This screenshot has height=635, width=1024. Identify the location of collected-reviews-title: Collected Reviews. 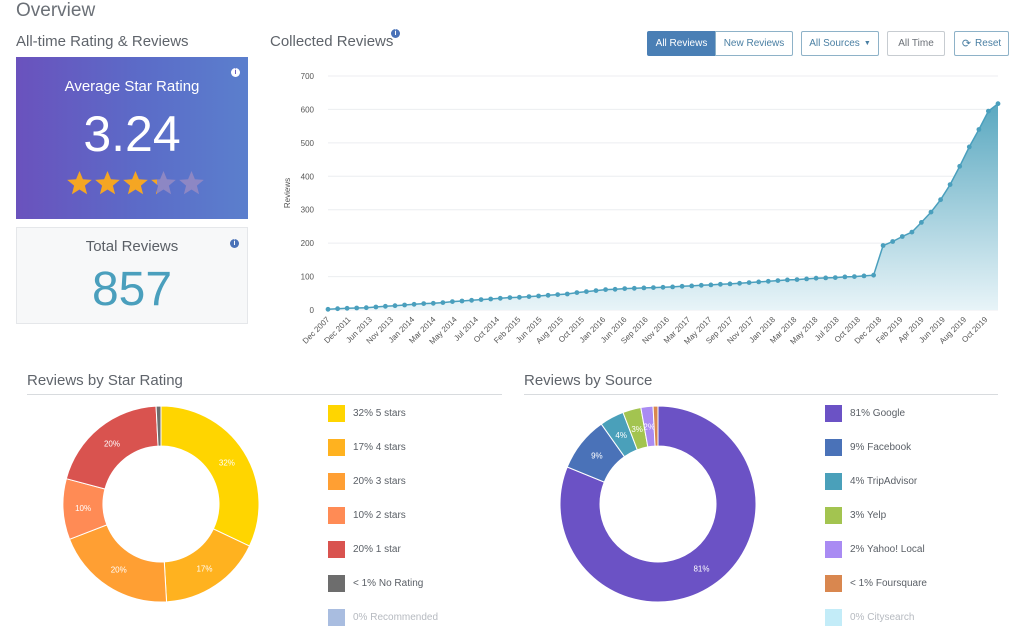
(332, 41).